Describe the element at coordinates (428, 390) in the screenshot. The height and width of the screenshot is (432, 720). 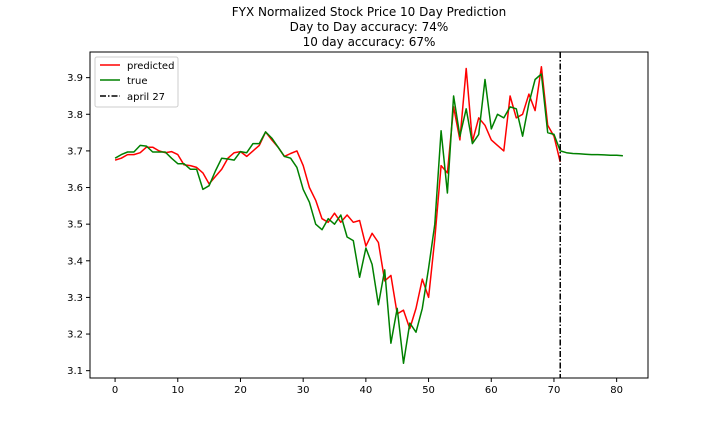
I see `x-tick-label: 50` at that location.